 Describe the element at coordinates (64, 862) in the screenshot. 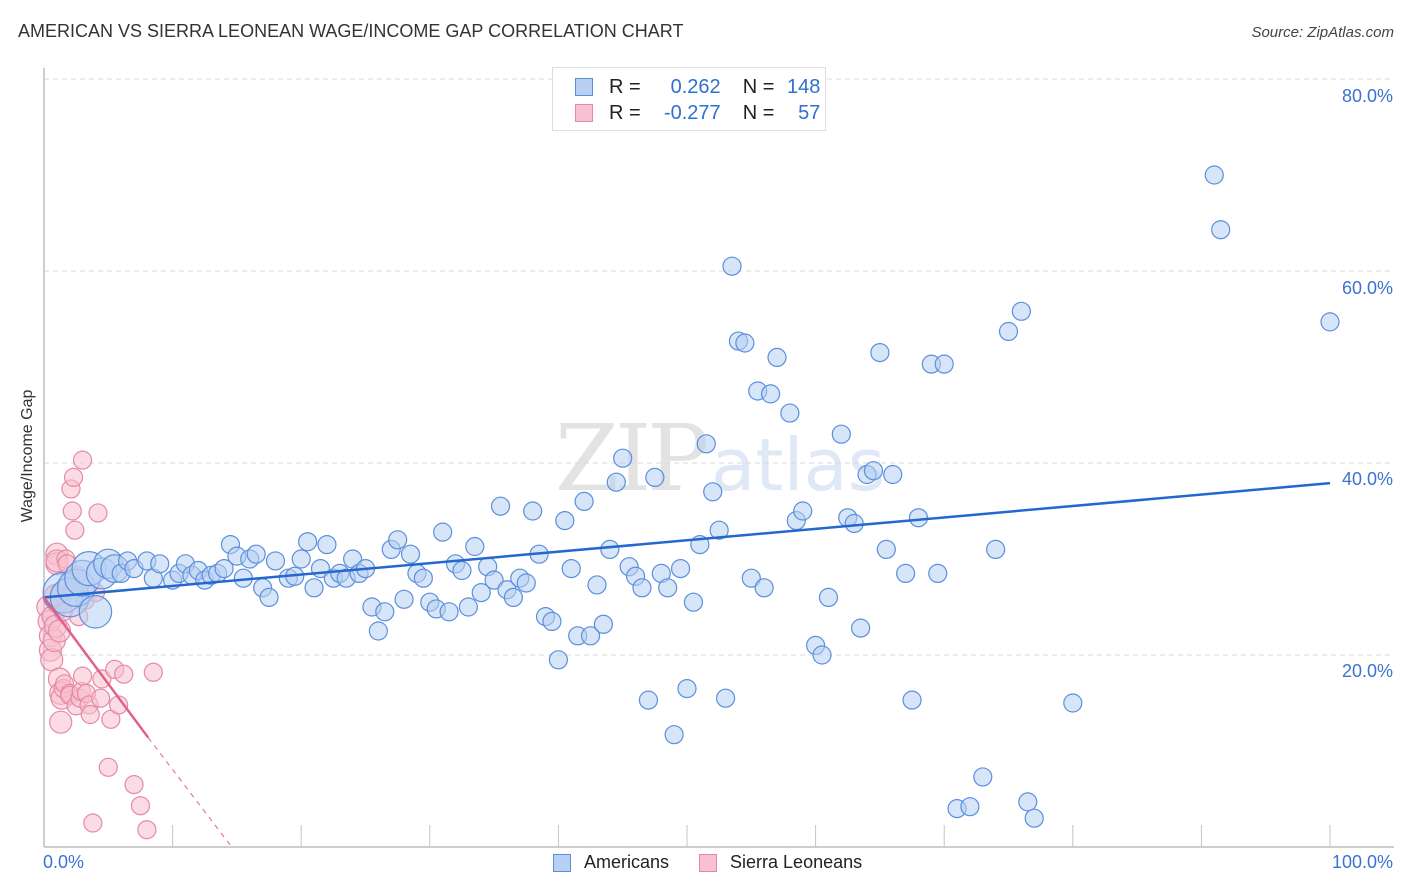

I see `x-tick-0: 0.0%` at that location.